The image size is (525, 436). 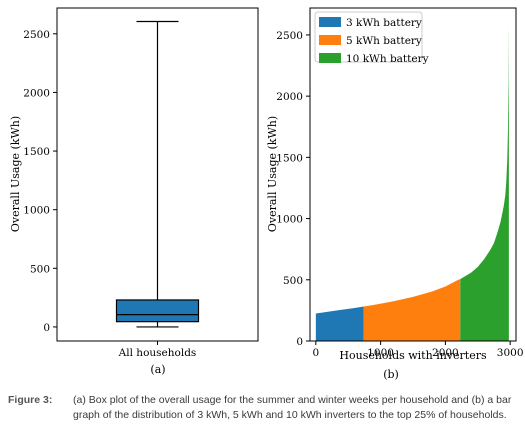 I want to click on area-y-tick-label: 1500, so click(x=289, y=158).